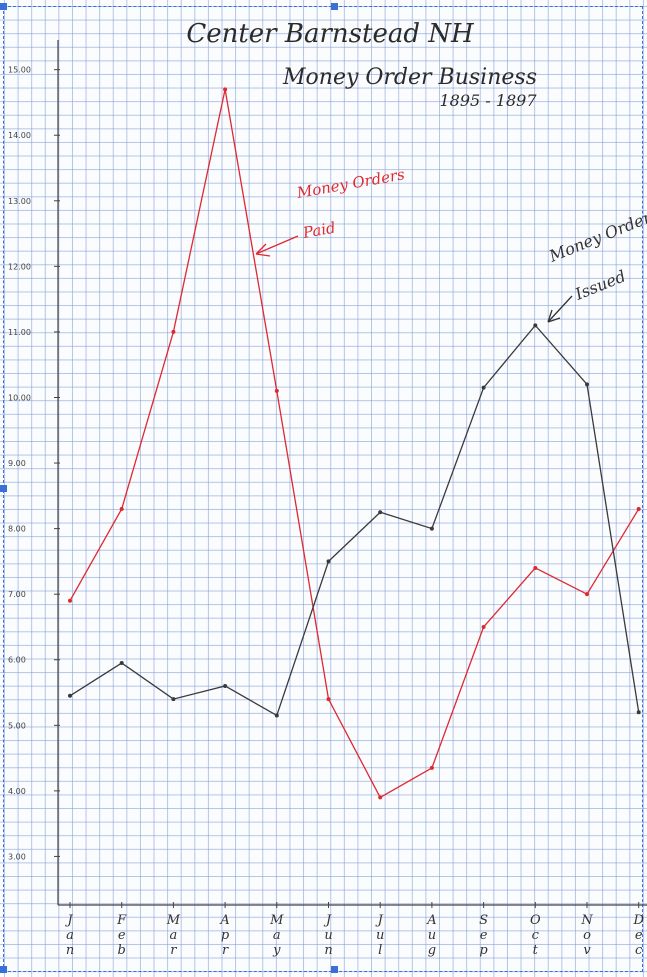 Image resolution: width=647 pixels, height=977 pixels. I want to click on annotation-issued: Money Orders Issued, so click(596, 264).